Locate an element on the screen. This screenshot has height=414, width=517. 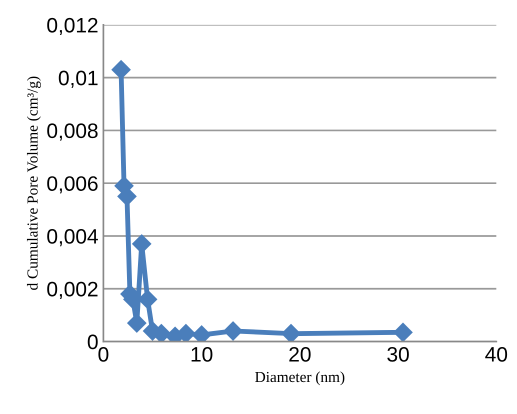
x-tick-label: 30 is located at coordinates (398, 354).